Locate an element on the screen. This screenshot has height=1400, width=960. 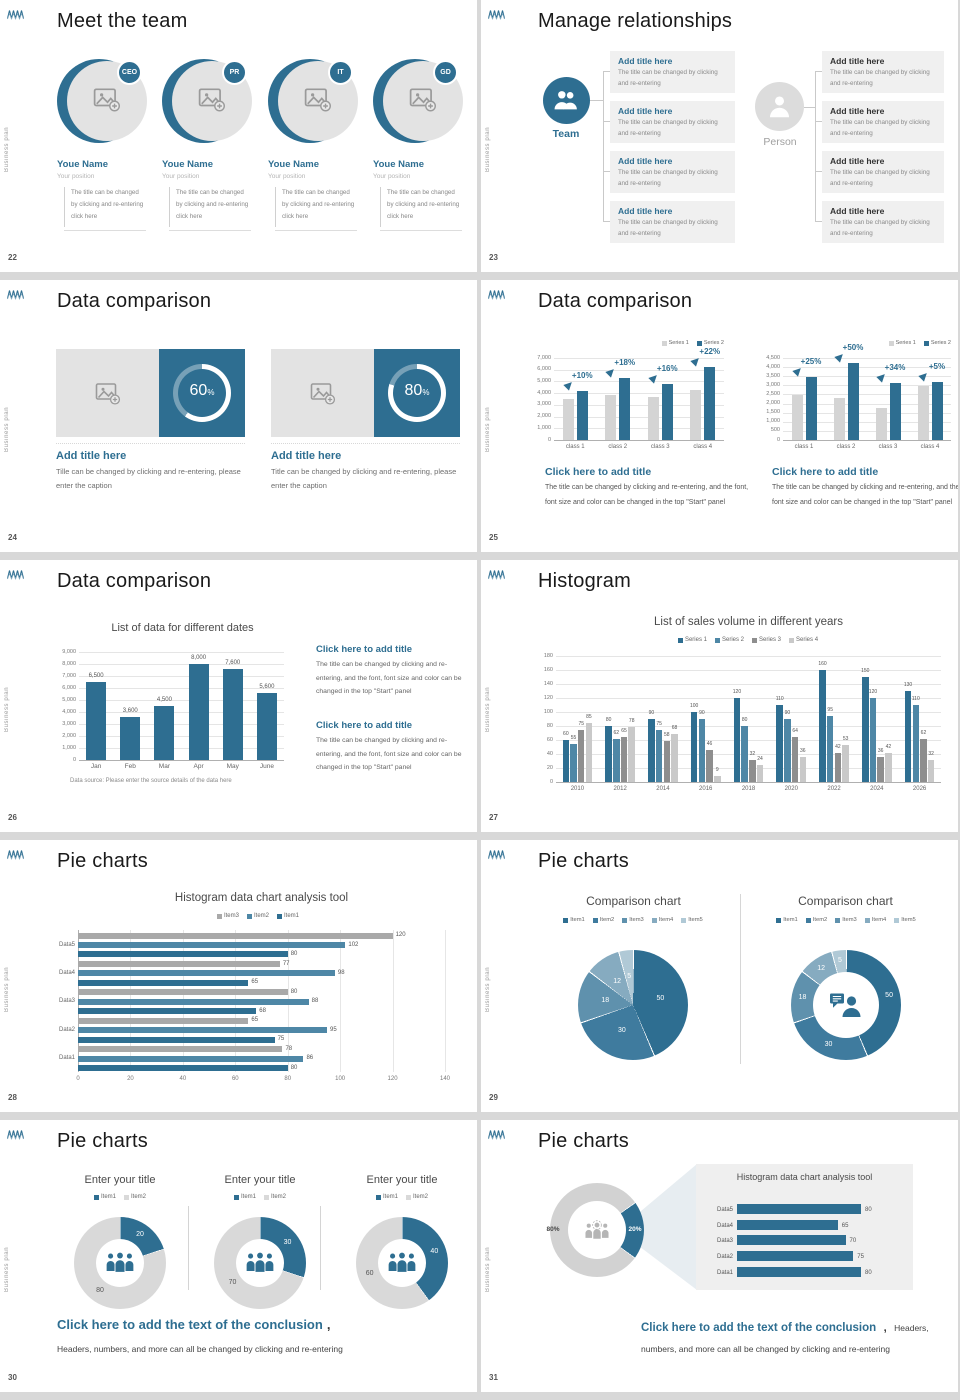
chart-title: Histogram data chart analysis tool is located at coordinates (804, 1177).